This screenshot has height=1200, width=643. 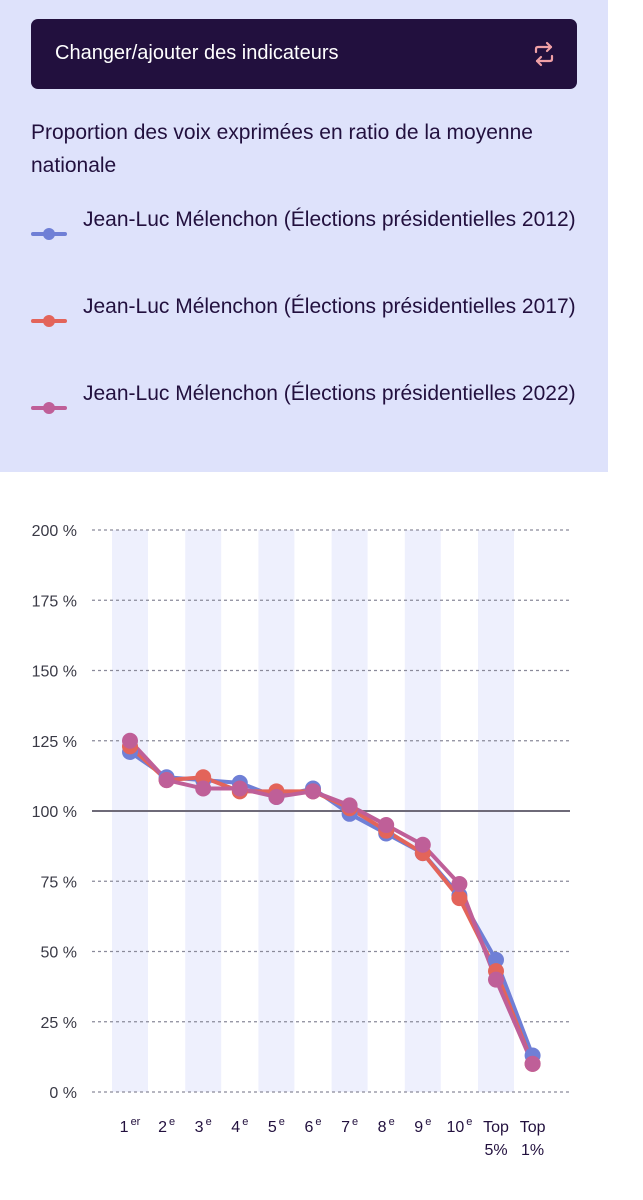 What do you see at coordinates (54, 531) in the screenshot?
I see `y-tick-label: 200 %` at bounding box center [54, 531].